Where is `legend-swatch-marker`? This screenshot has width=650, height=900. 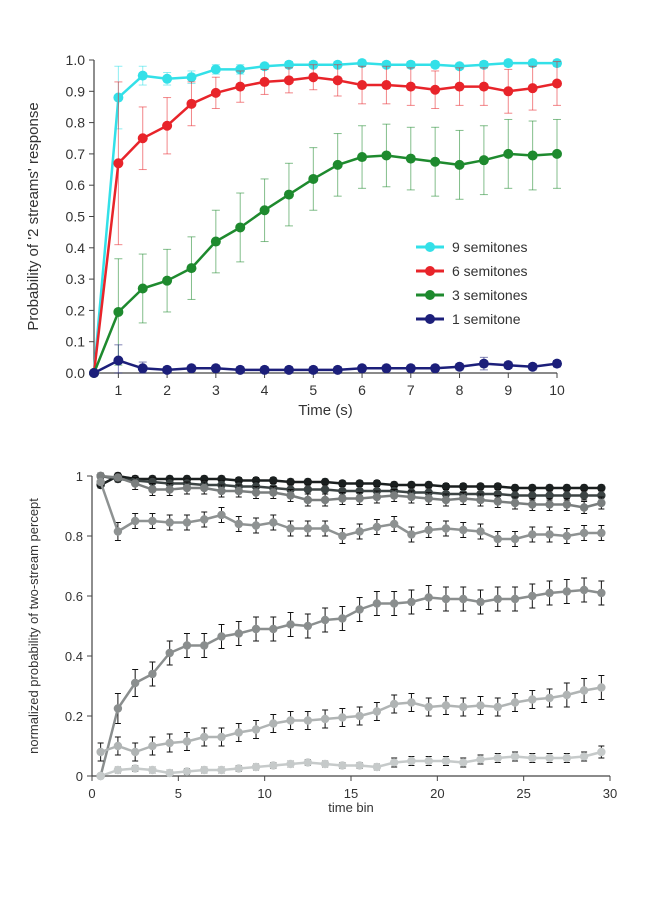 legend-swatch-marker is located at coordinates (430, 247).